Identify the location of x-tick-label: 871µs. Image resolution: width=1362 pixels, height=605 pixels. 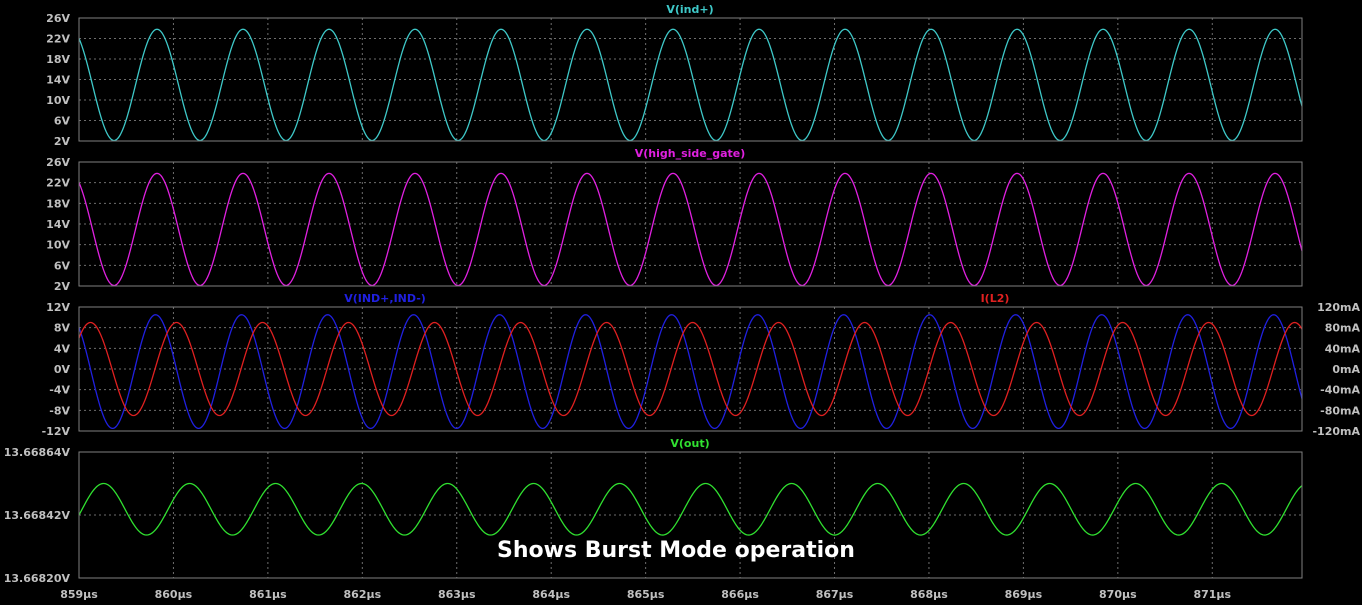
(1212, 594).